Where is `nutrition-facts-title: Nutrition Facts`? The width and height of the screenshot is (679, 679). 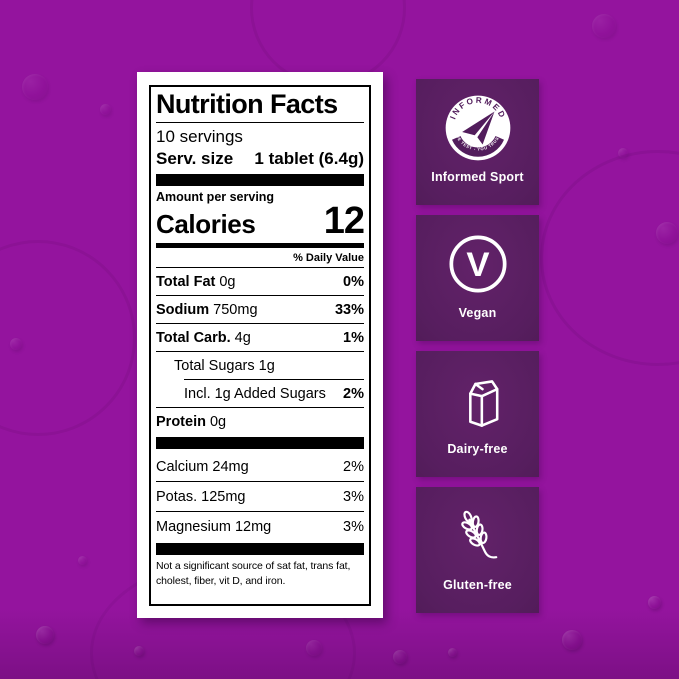 nutrition-facts-title: Nutrition Facts is located at coordinates (260, 106).